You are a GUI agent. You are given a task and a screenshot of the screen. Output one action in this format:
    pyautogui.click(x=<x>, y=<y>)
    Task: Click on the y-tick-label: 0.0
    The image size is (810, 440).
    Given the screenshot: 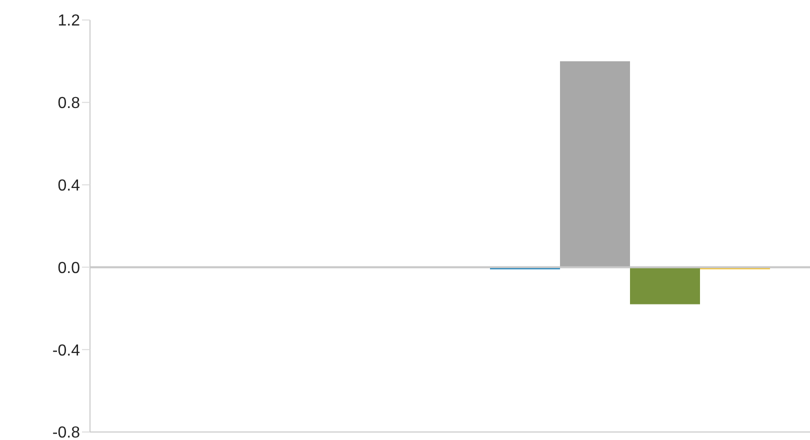 What is the action you would take?
    pyautogui.click(x=69, y=268)
    